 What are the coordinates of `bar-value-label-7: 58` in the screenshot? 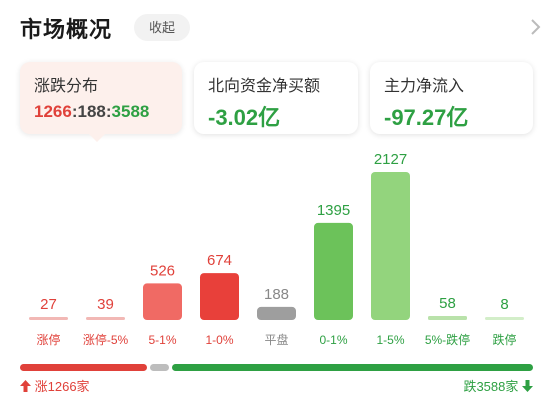 It's located at (447, 303).